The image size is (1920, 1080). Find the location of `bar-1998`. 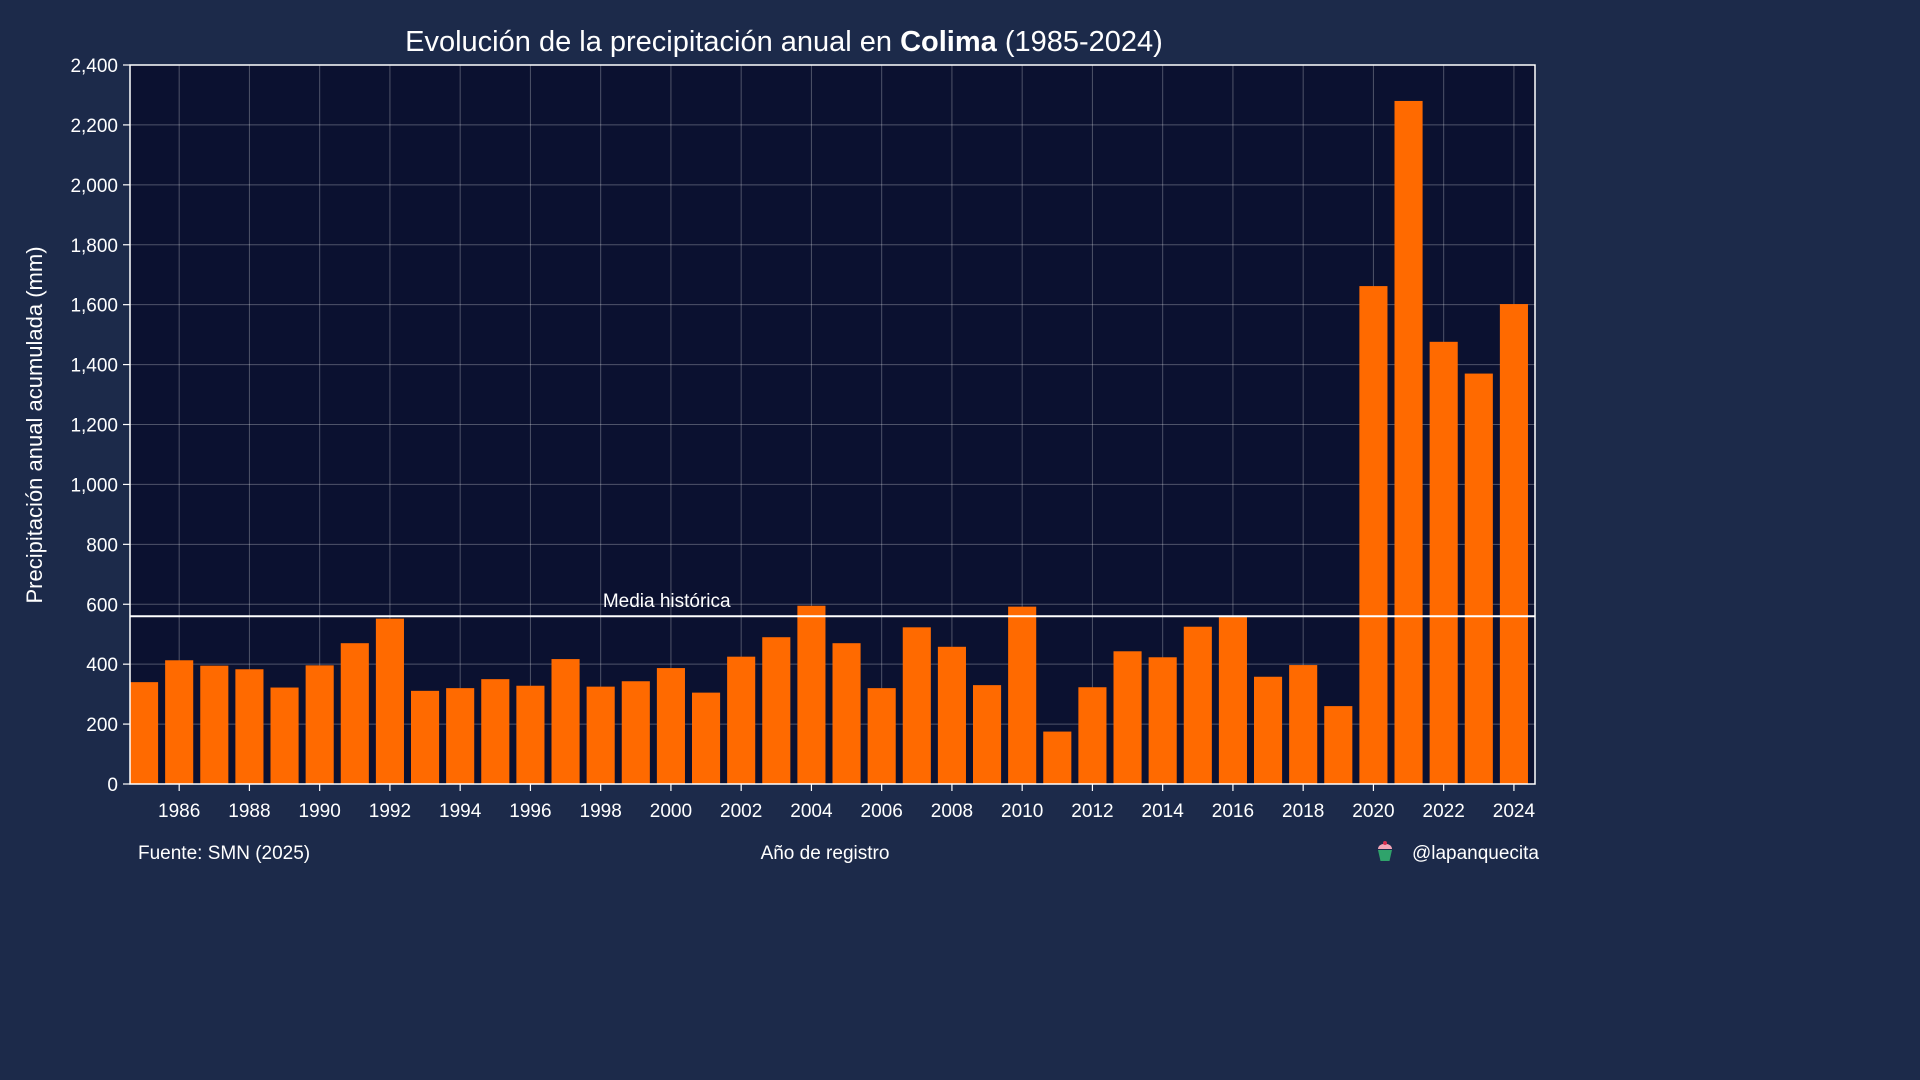

bar-1998 is located at coordinates (600, 735).